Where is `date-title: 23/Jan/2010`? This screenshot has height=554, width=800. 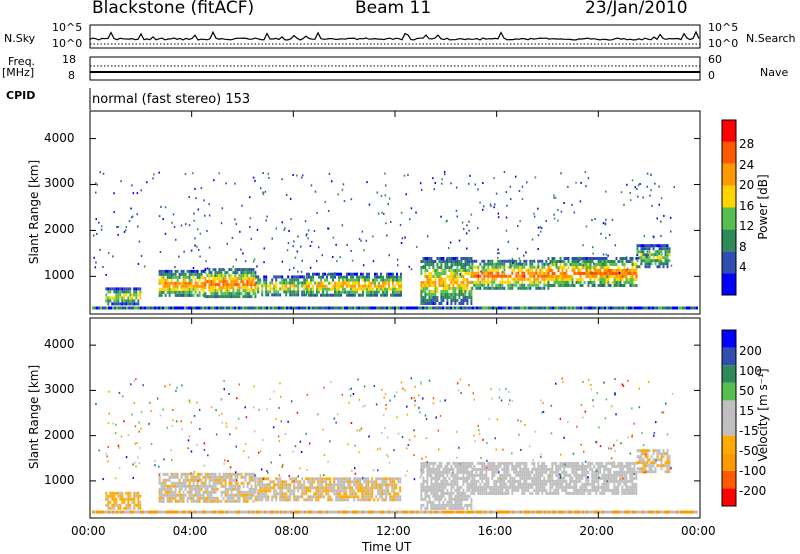 date-title: 23/Jan/2010 is located at coordinates (636, 9).